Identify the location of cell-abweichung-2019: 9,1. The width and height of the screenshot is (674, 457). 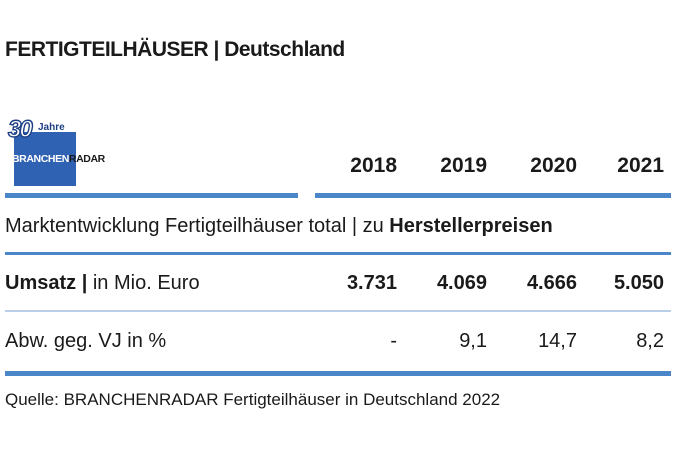
(473, 341).